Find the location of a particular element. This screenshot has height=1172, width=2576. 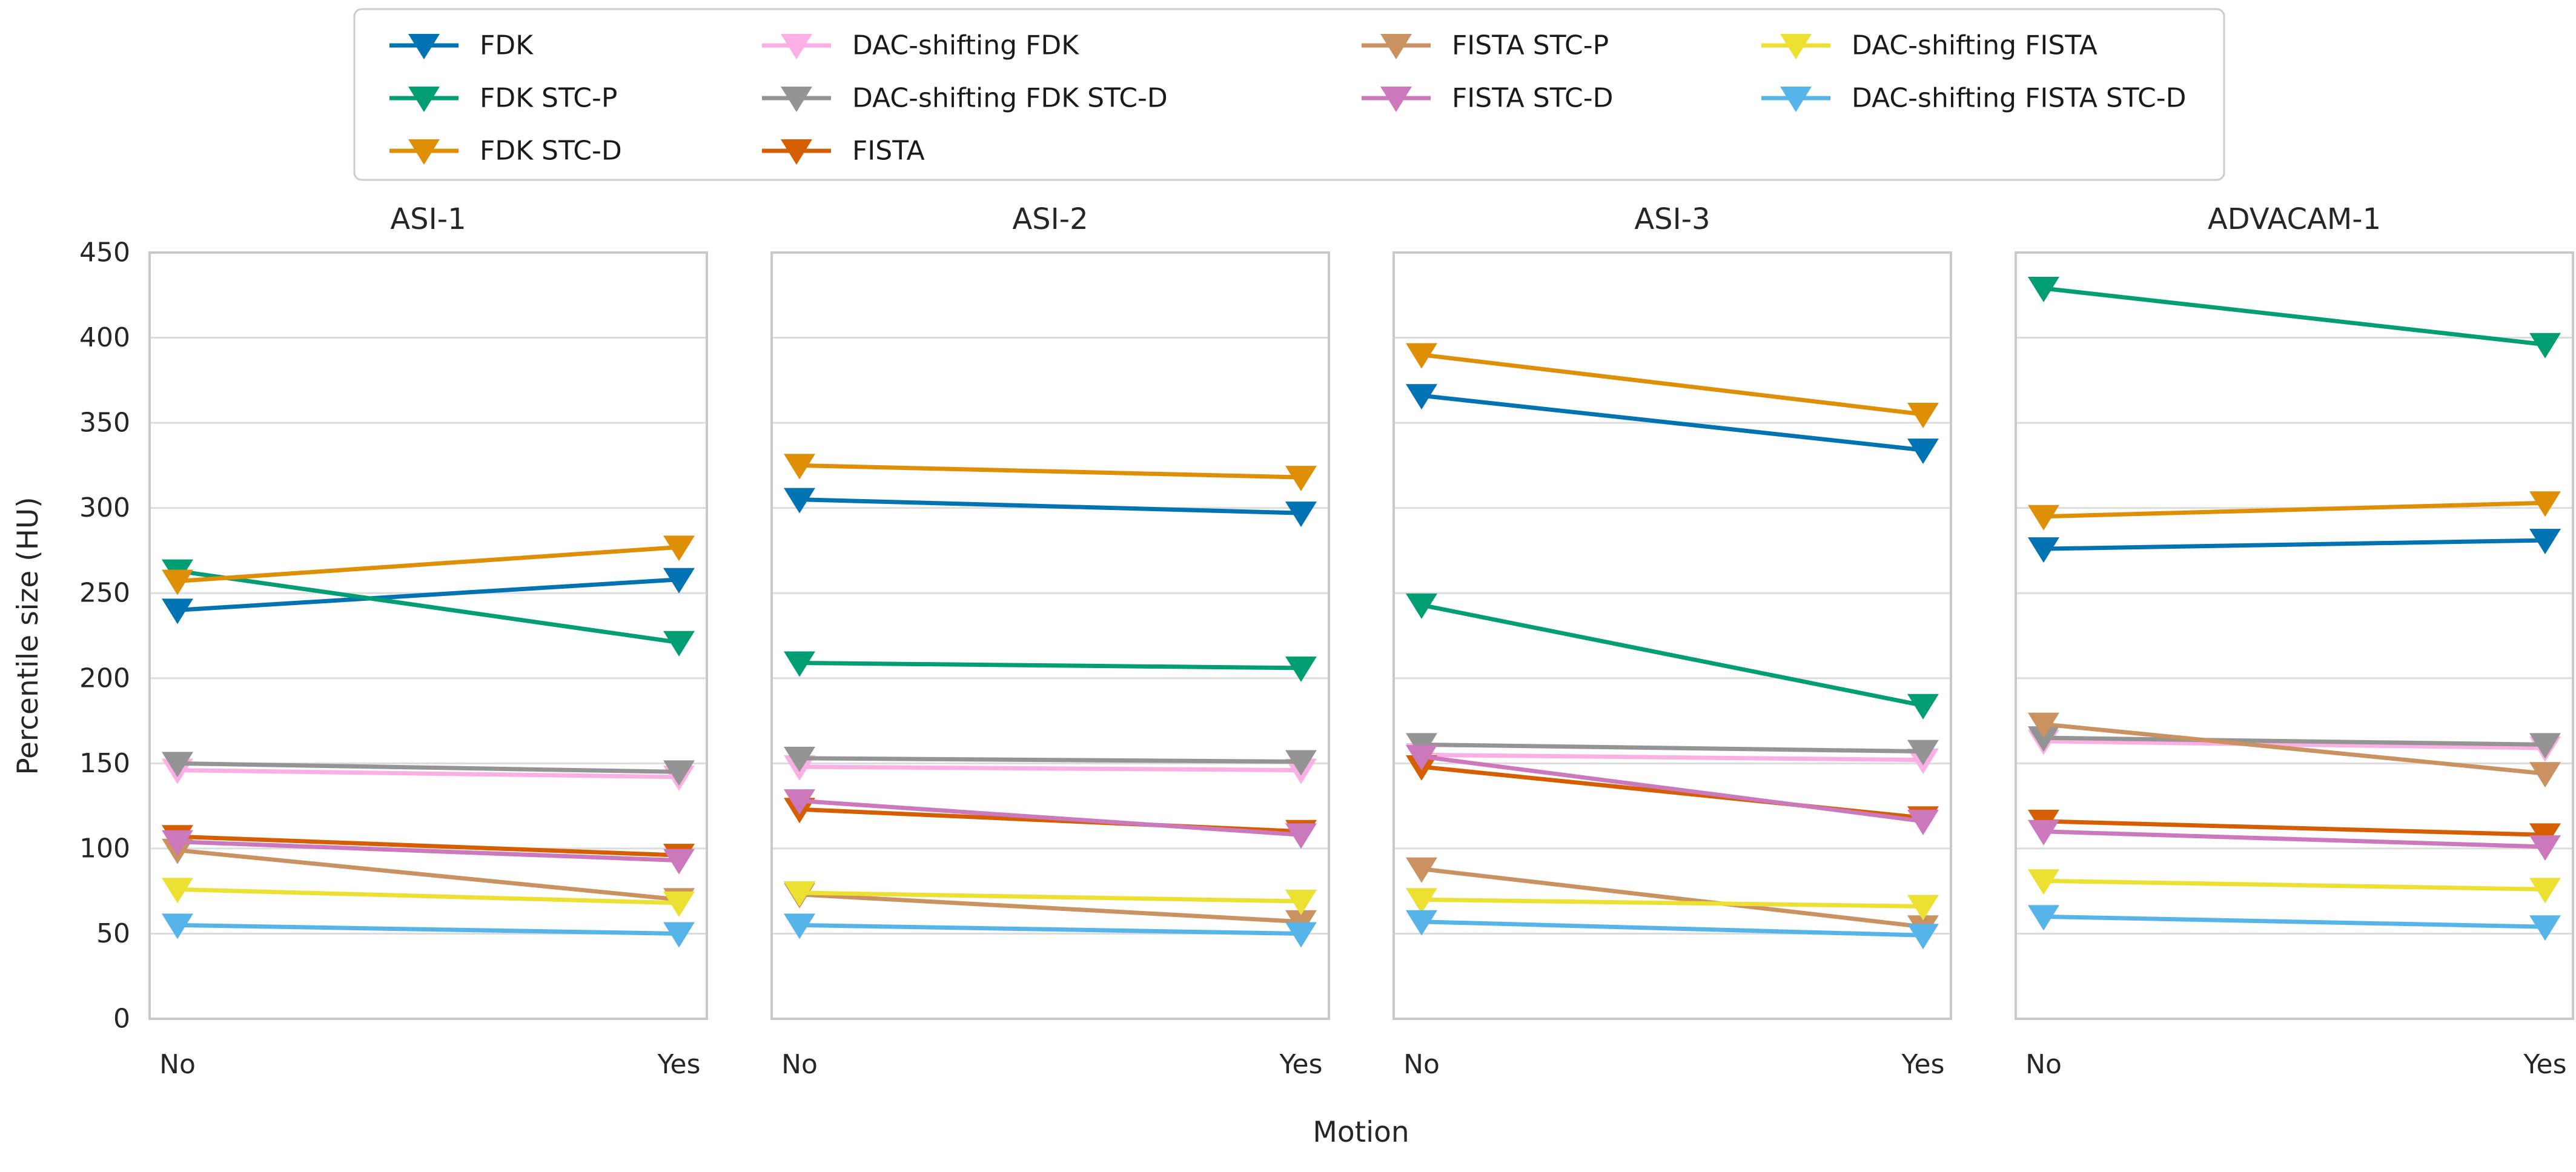

x-axis-label: Motion is located at coordinates (1361, 1132).